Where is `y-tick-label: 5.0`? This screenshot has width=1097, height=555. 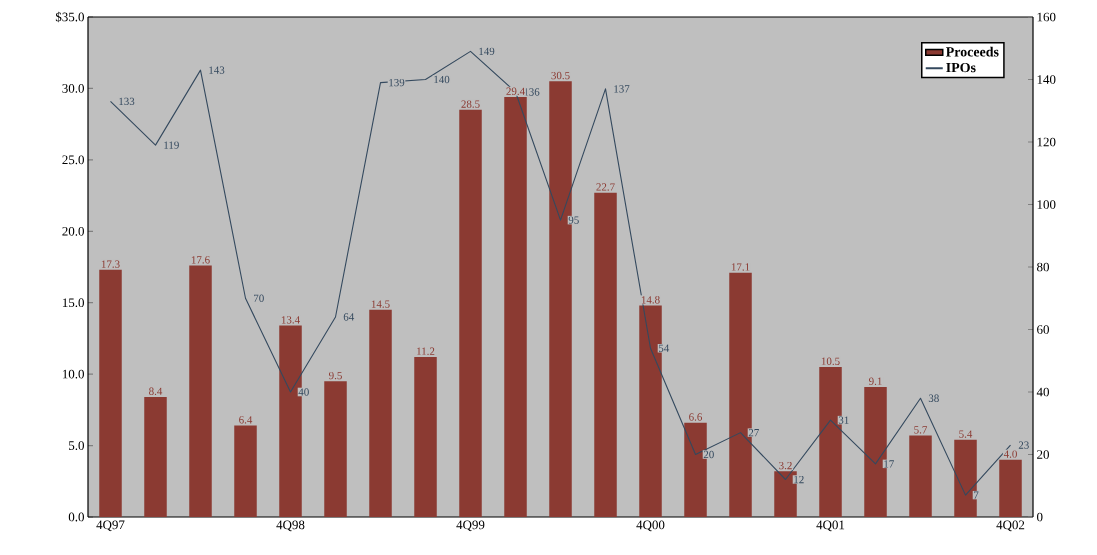
y-tick-label: 5.0 is located at coordinates (76, 445).